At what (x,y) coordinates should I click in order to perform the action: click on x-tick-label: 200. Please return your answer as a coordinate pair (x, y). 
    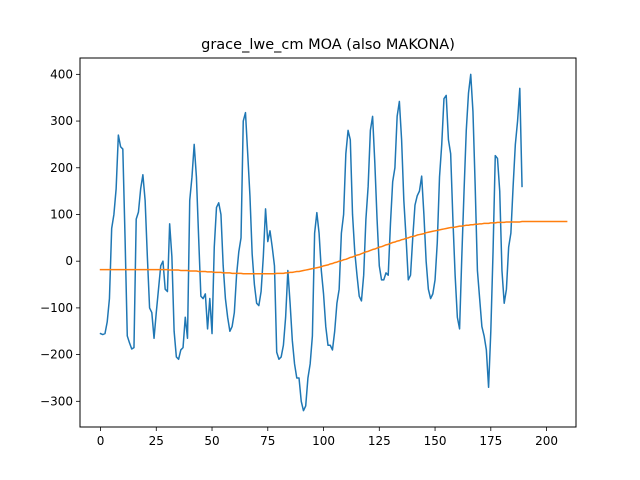
    Looking at the image, I should click on (546, 441).